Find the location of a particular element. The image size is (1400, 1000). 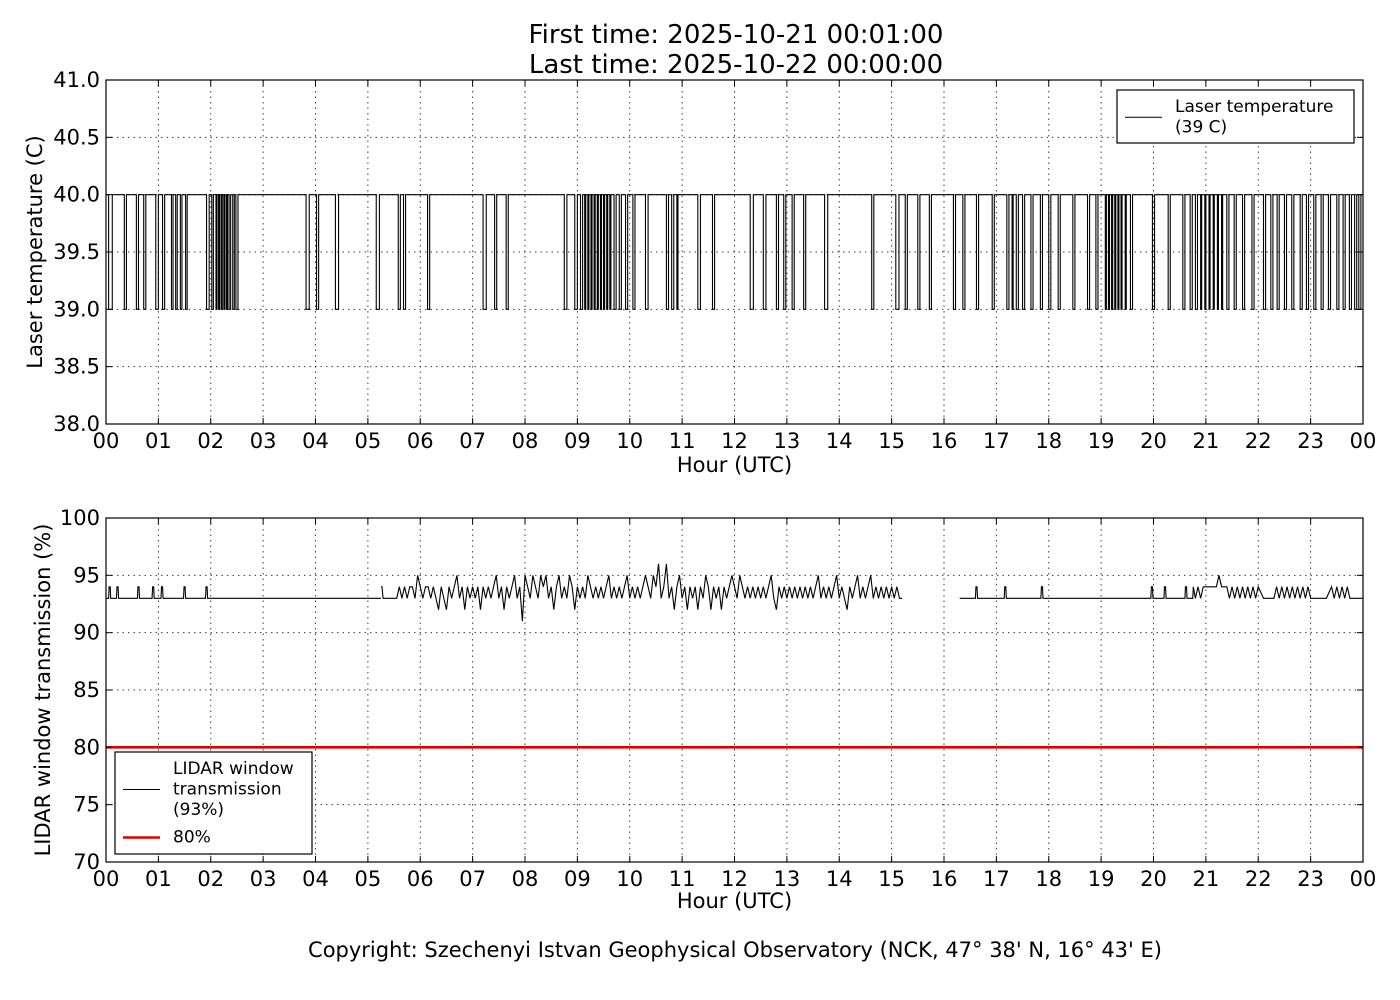

legend-box is located at coordinates (1235, 116).